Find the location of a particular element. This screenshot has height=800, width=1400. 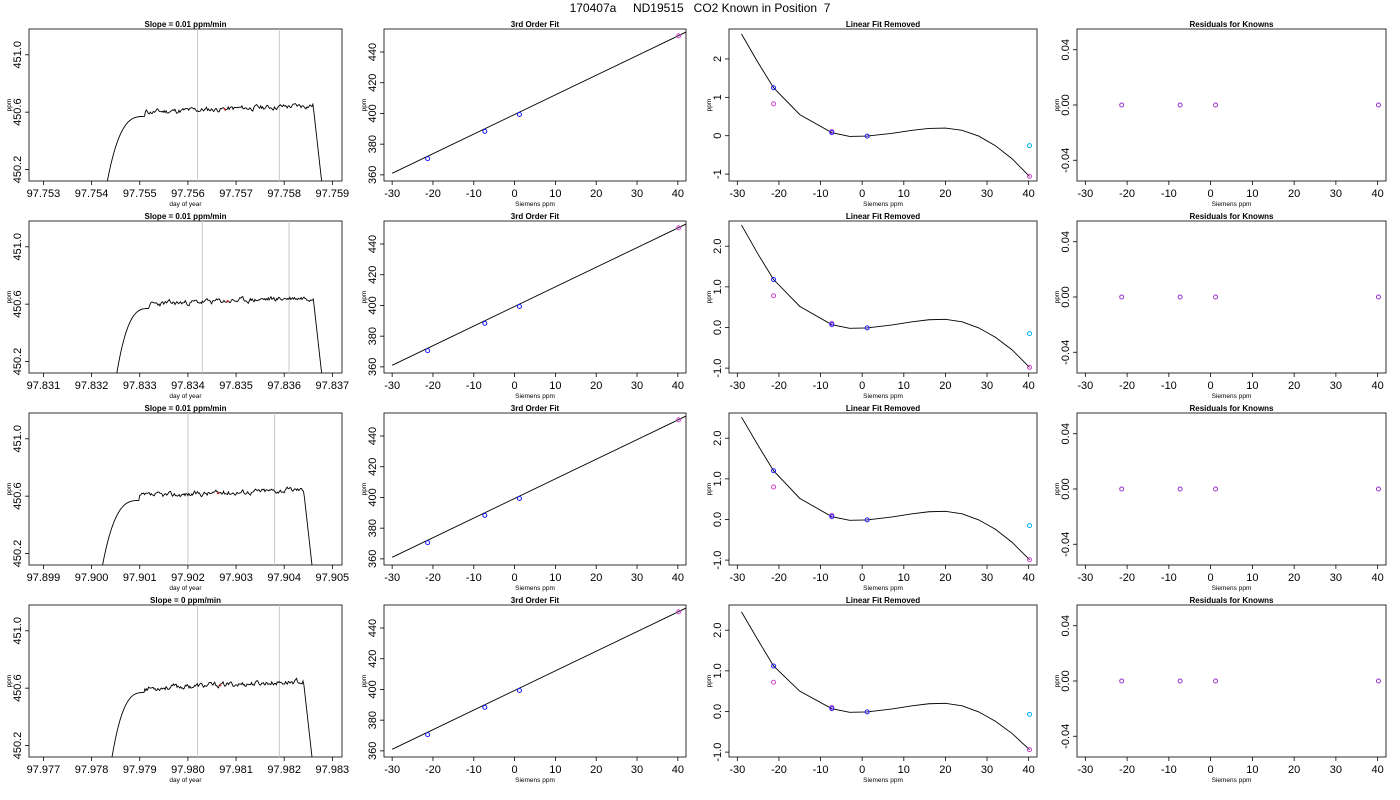

y-tick-label: 380 is located at coordinates (373, 528).